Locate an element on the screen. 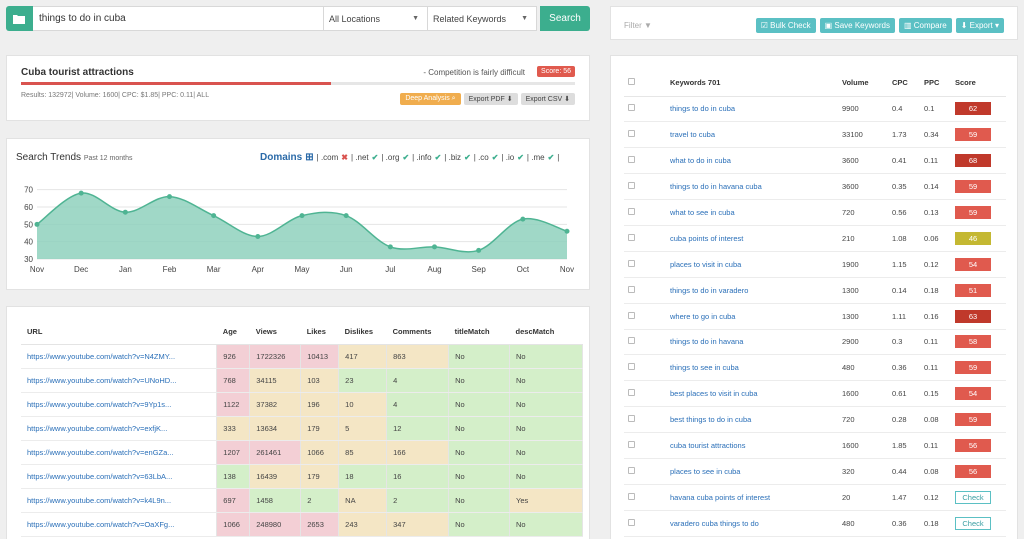 The width and height of the screenshot is (1024, 539). plus-icon: ⊞ is located at coordinates (309, 157).